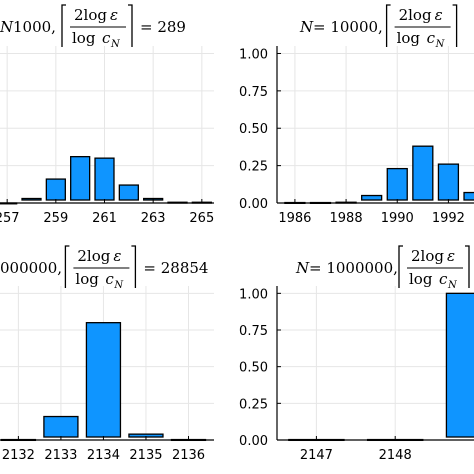 This screenshot has height=474, width=474. I want to click on x-tick-label: 1990, so click(397, 218).